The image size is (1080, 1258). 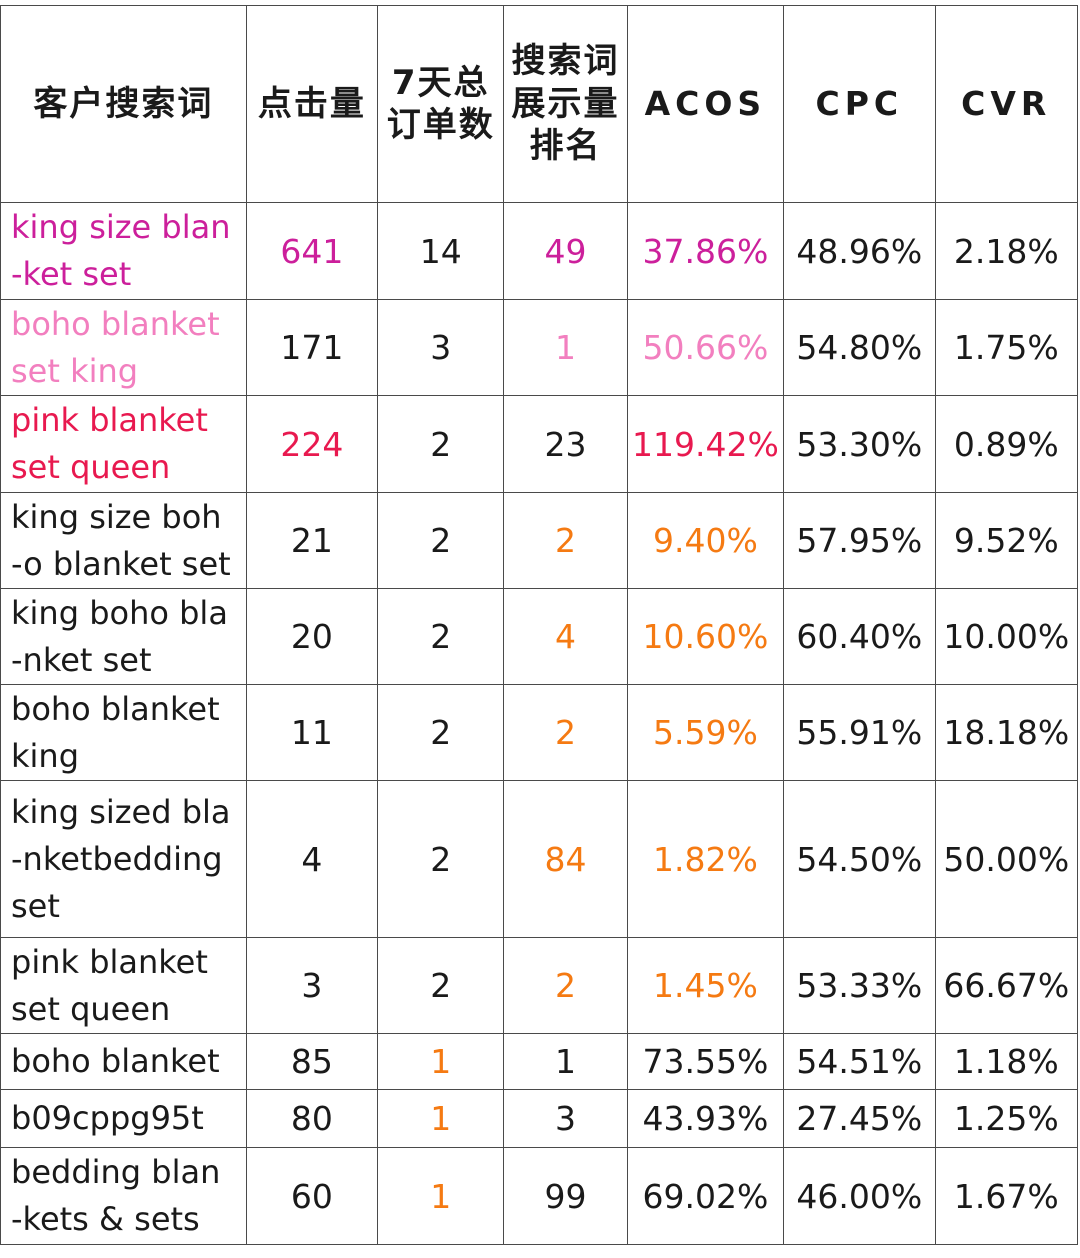 What do you see at coordinates (116, 516) in the screenshot?
I see `search-term-line: king size boh` at bounding box center [116, 516].